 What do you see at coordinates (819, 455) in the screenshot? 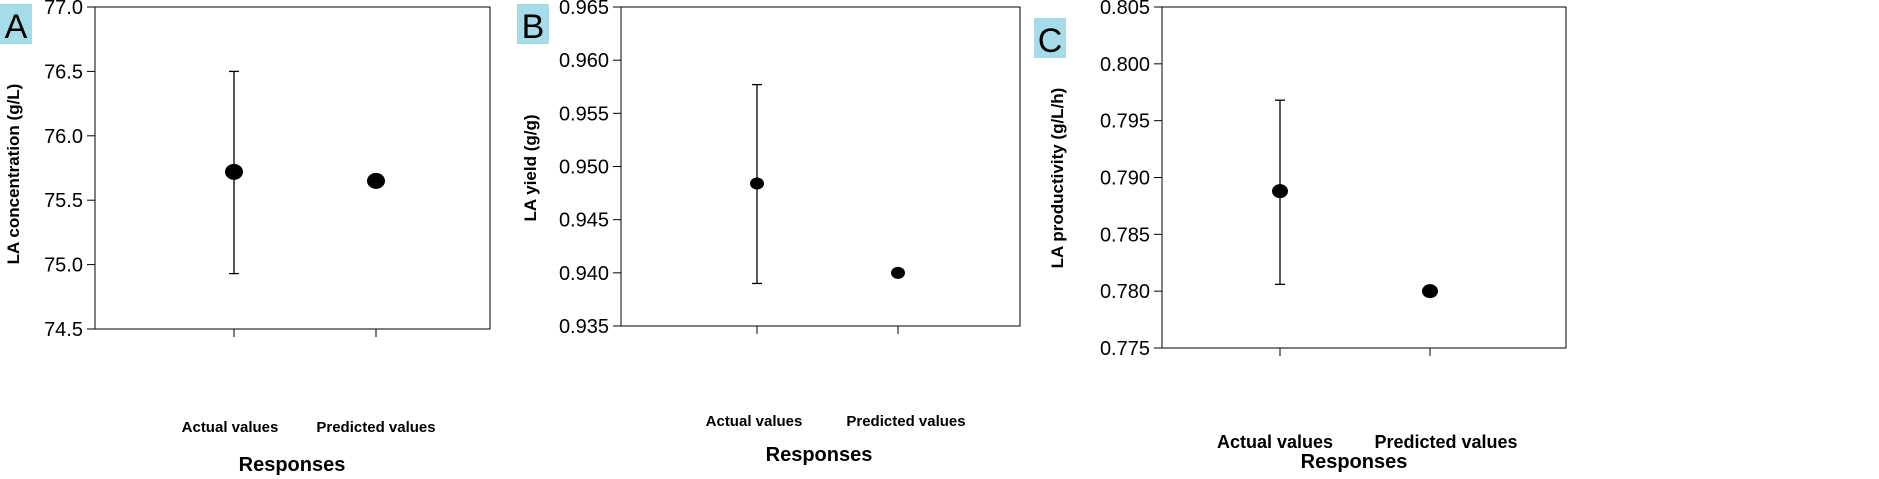
I see `panel-b-x-axis-label: Responses` at bounding box center [819, 455].